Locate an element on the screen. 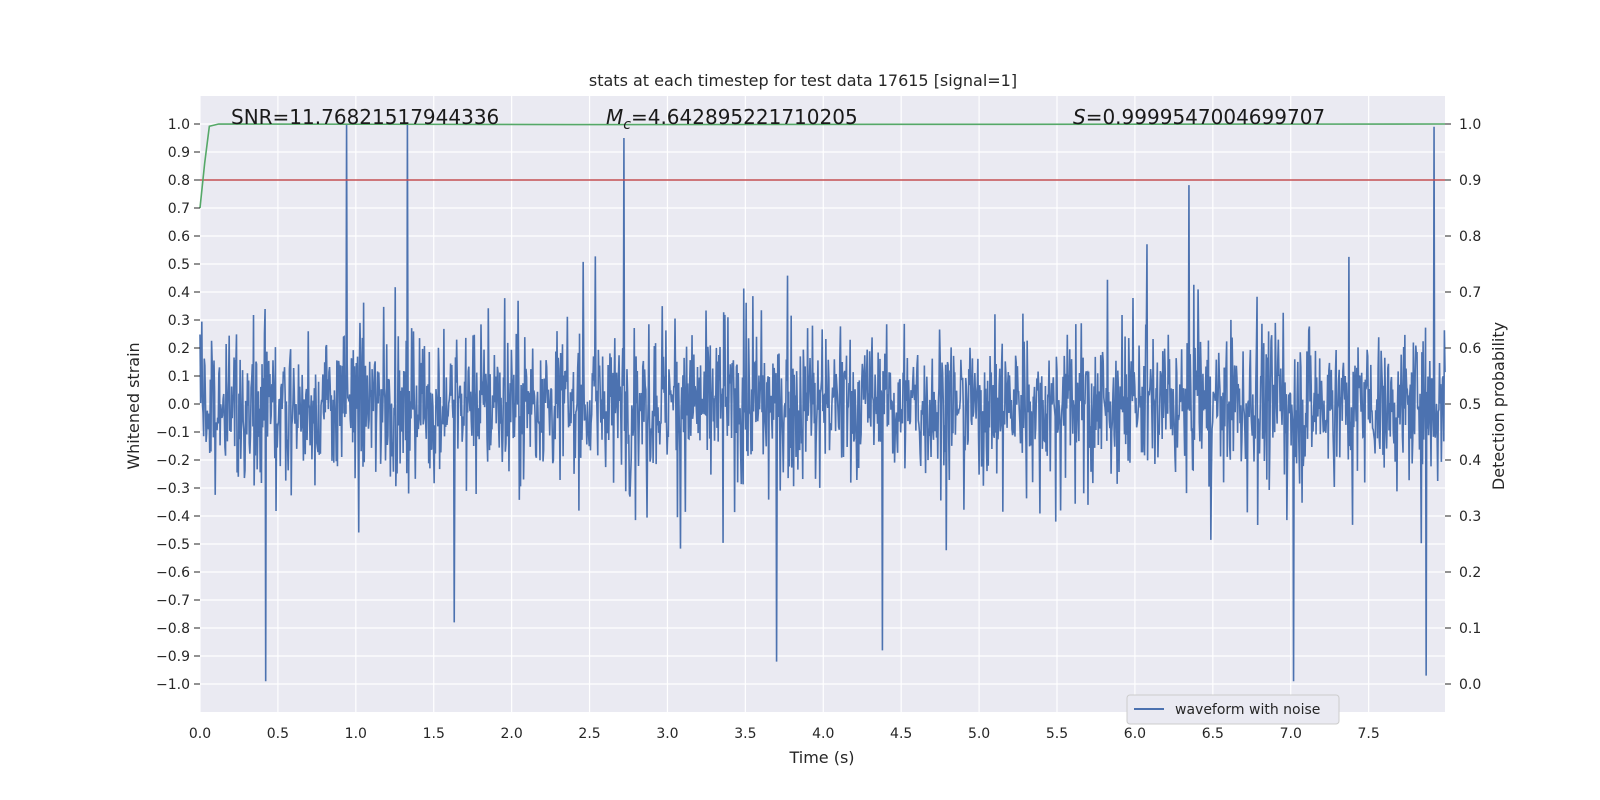 This screenshot has height=800, width=1600. chirp-mass-annotation: Mc=4.642895221710205 is located at coordinates (732, 119).